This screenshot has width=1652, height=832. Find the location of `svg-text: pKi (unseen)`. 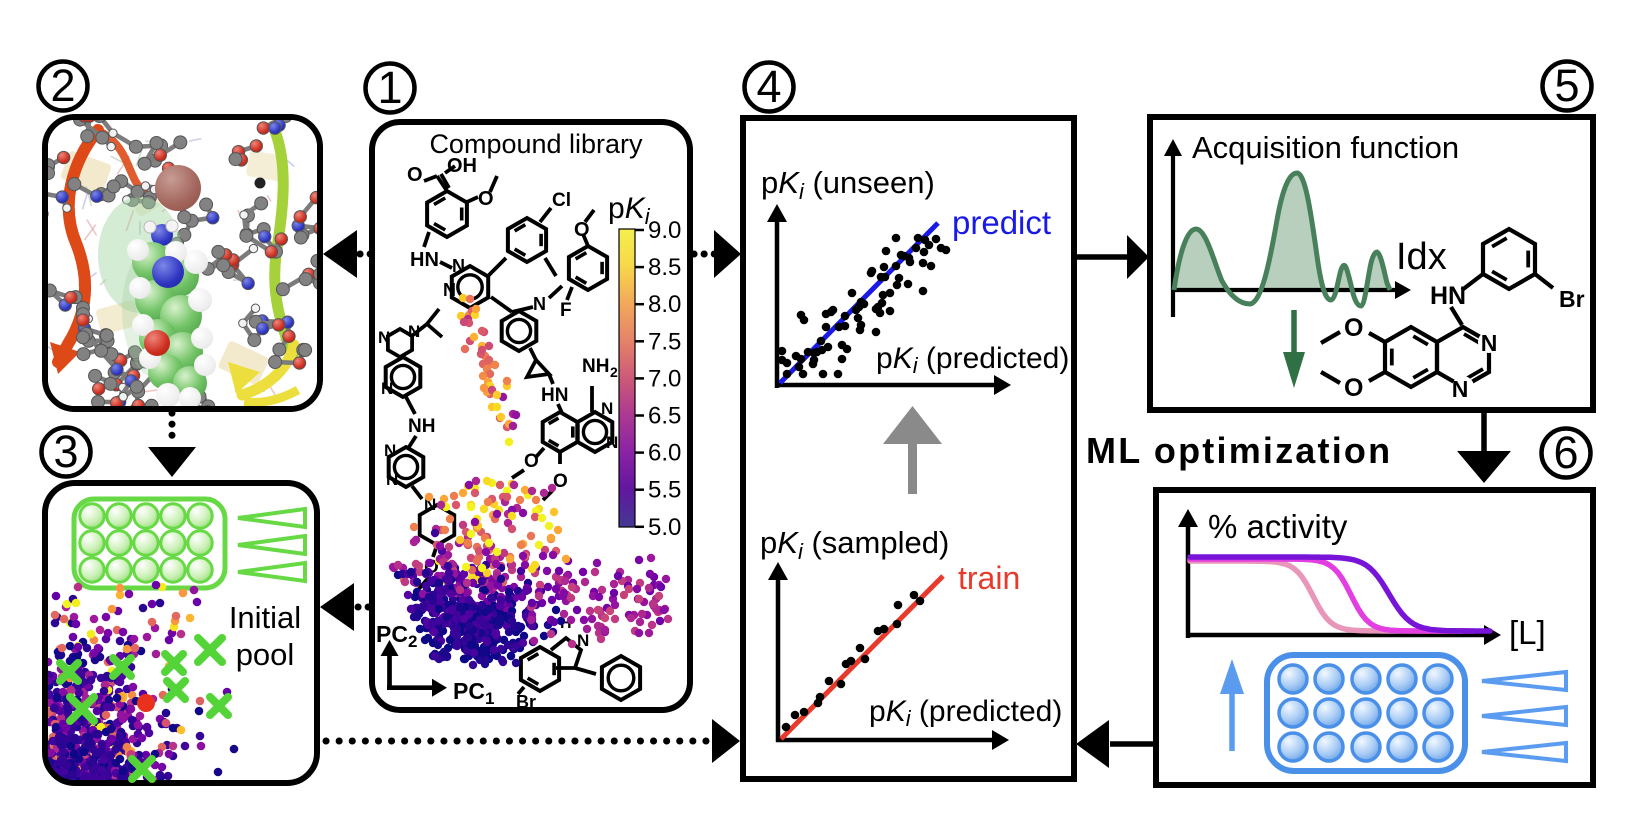

svg-text: pKi (unseen) is located at coordinates (848, 184).